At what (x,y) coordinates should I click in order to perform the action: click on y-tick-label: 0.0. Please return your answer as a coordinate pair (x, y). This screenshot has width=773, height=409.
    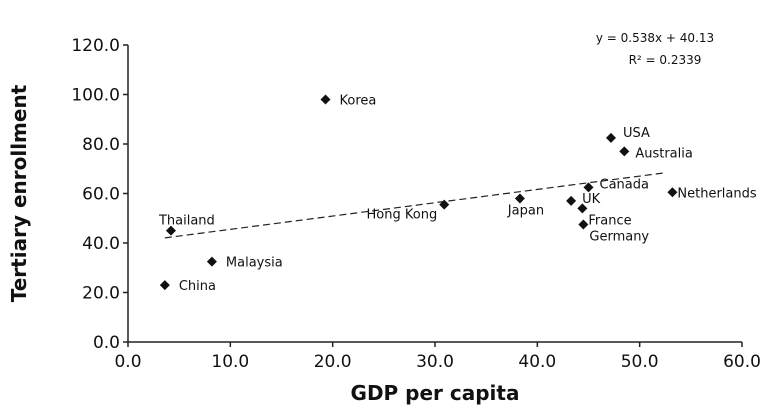
    Looking at the image, I should click on (106, 343).